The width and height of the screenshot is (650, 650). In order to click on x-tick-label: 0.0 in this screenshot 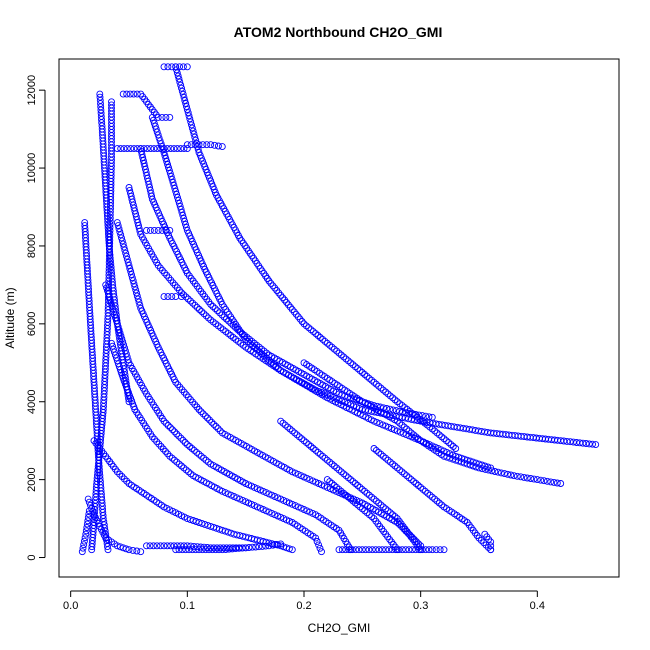, I will do `click(70, 606)`.